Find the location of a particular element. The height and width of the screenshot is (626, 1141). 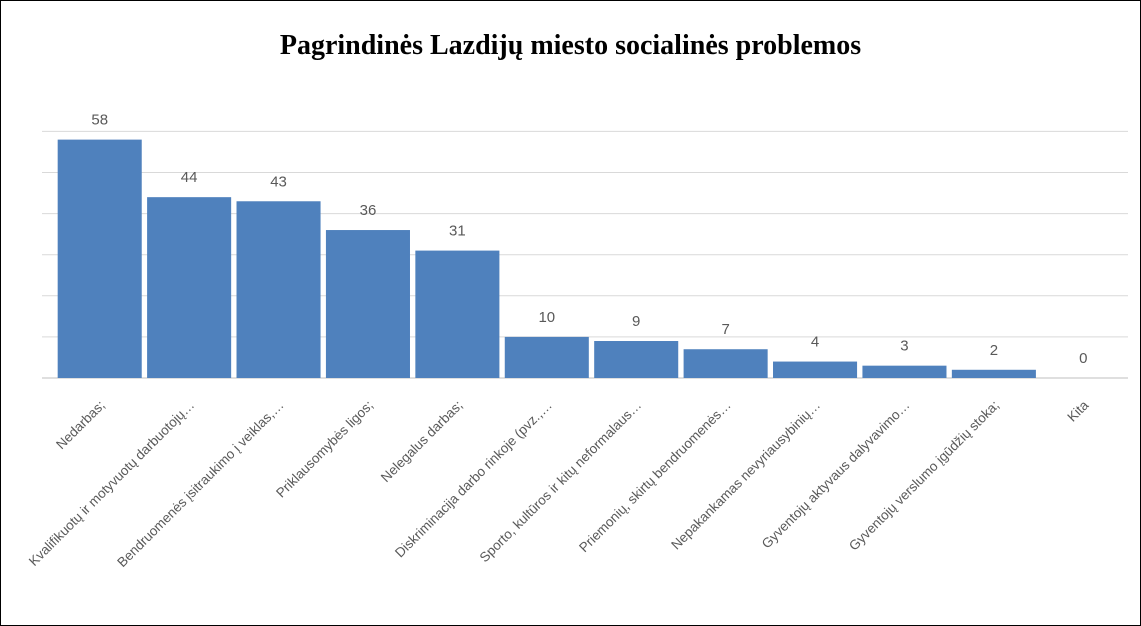

x-tick-label: Nelegalus darbas; is located at coordinates (422, 442).